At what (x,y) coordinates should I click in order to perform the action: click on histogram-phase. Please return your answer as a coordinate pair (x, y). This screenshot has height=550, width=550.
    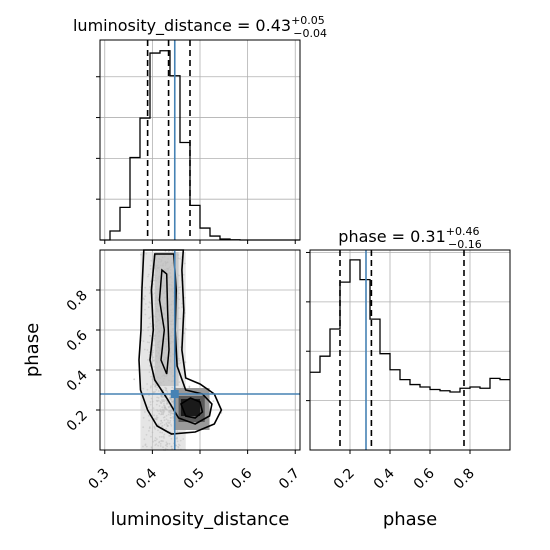
    Looking at the image, I should click on (410, 326).